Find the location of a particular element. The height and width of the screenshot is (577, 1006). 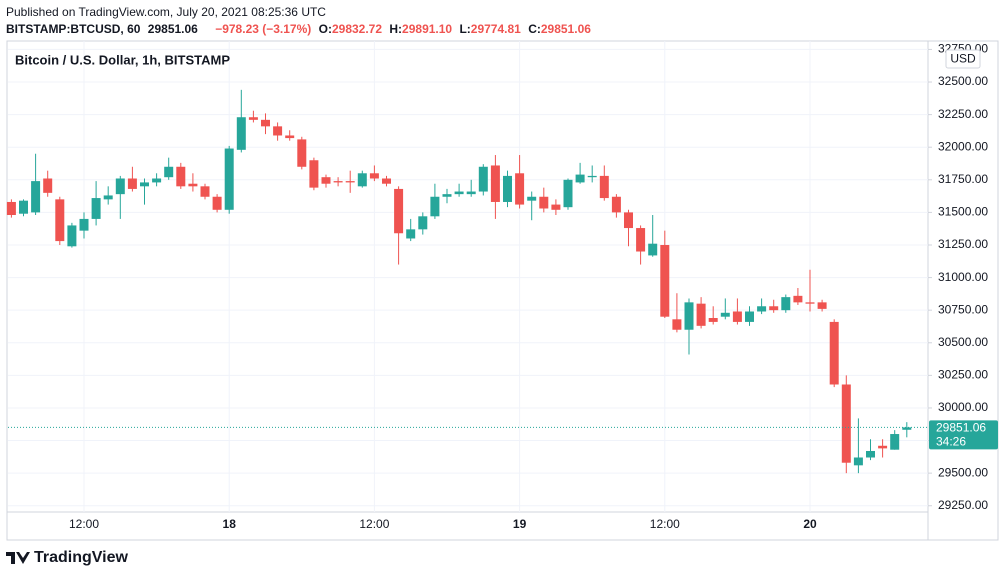

brand: TradingView is located at coordinates (81, 557).